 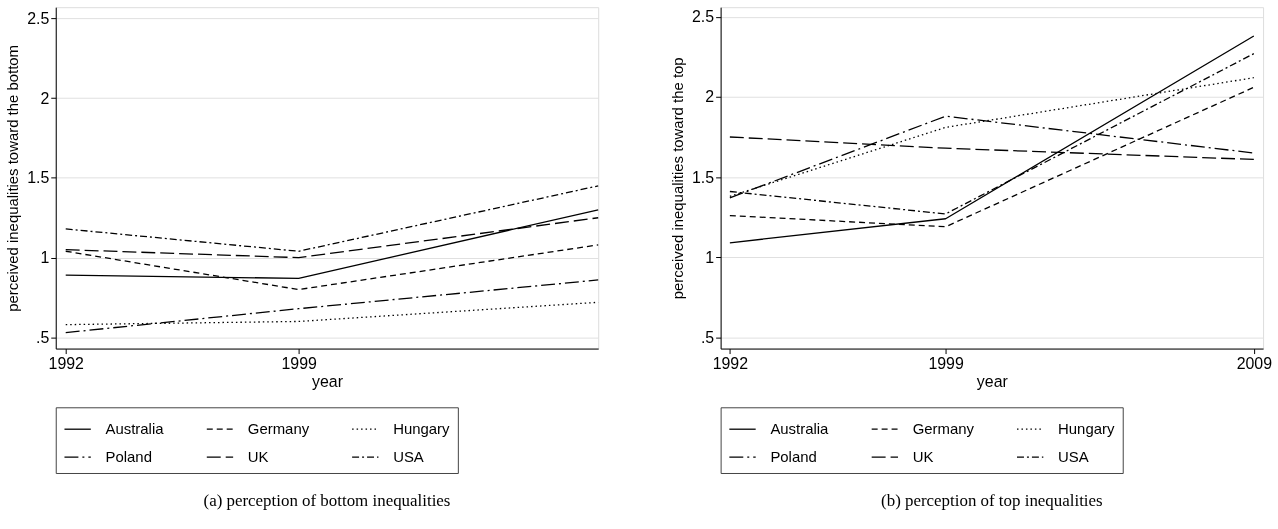 I want to click on y-axis-title: perceived inequalities toward the bottom, so click(x=13, y=178).